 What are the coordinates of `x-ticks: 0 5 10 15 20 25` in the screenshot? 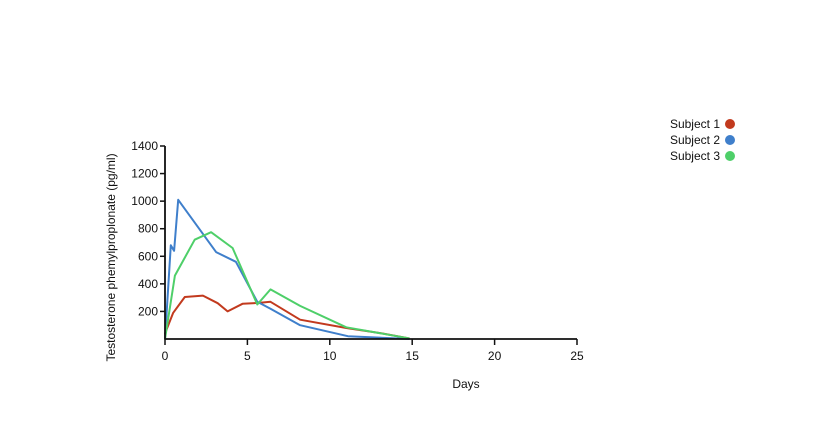 It's located at (373, 351).